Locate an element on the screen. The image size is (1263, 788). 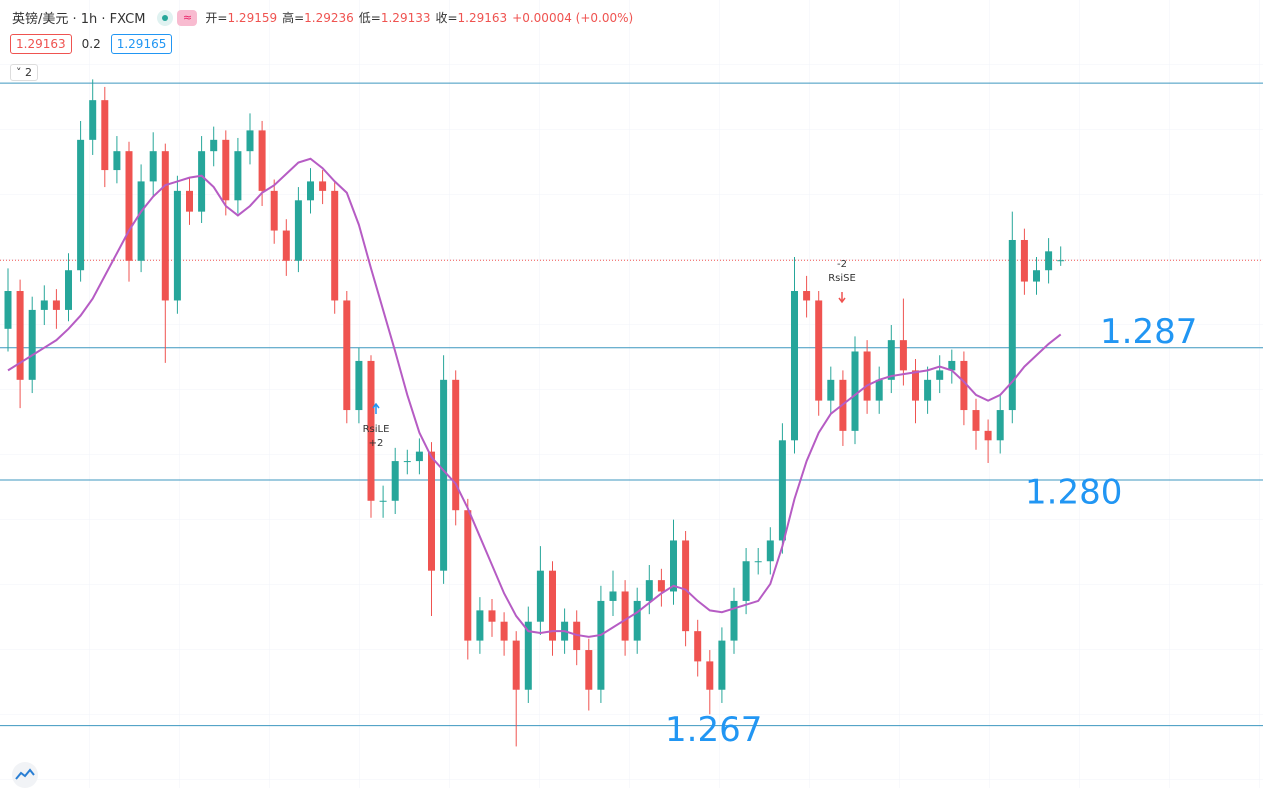
ohlc-label: 收= is located at coordinates (446, 18).